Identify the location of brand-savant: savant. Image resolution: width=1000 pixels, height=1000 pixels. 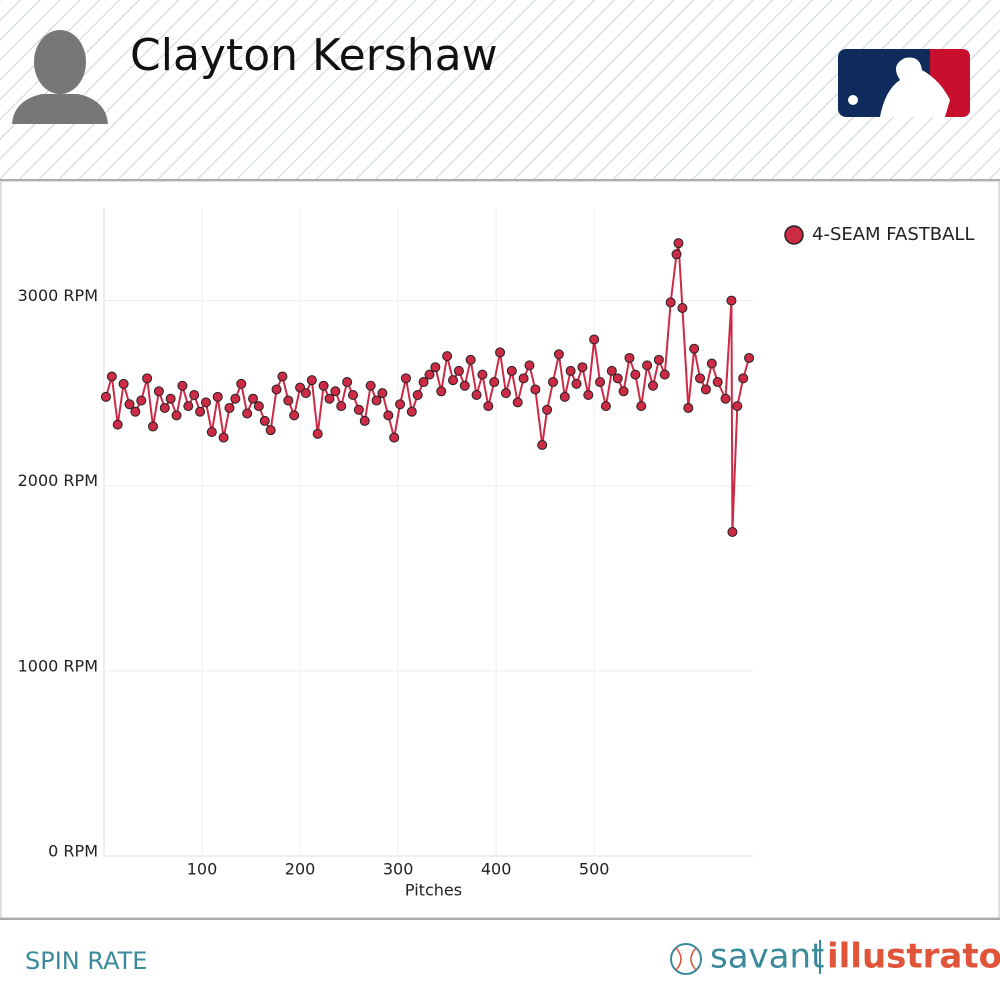
(767, 957).